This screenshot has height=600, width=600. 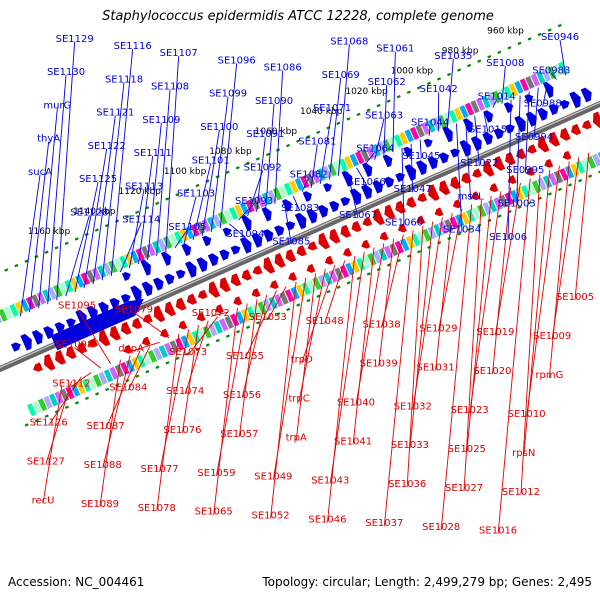 What do you see at coordinates (185, 391) in the screenshot?
I see `gene-label-se1074: SE1074` at bounding box center [185, 391].